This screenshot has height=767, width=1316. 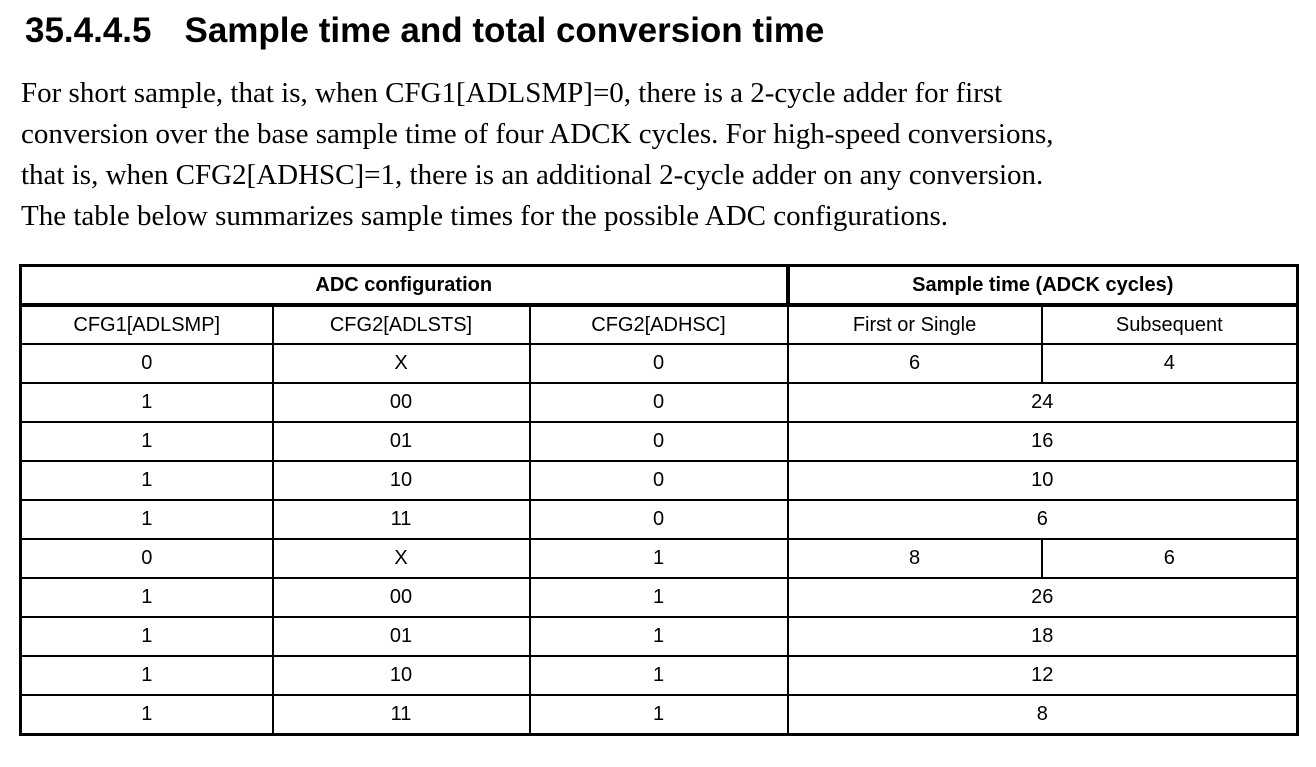 What do you see at coordinates (1042, 636) in the screenshot?
I see `table-cell-merged: 18` at bounding box center [1042, 636].